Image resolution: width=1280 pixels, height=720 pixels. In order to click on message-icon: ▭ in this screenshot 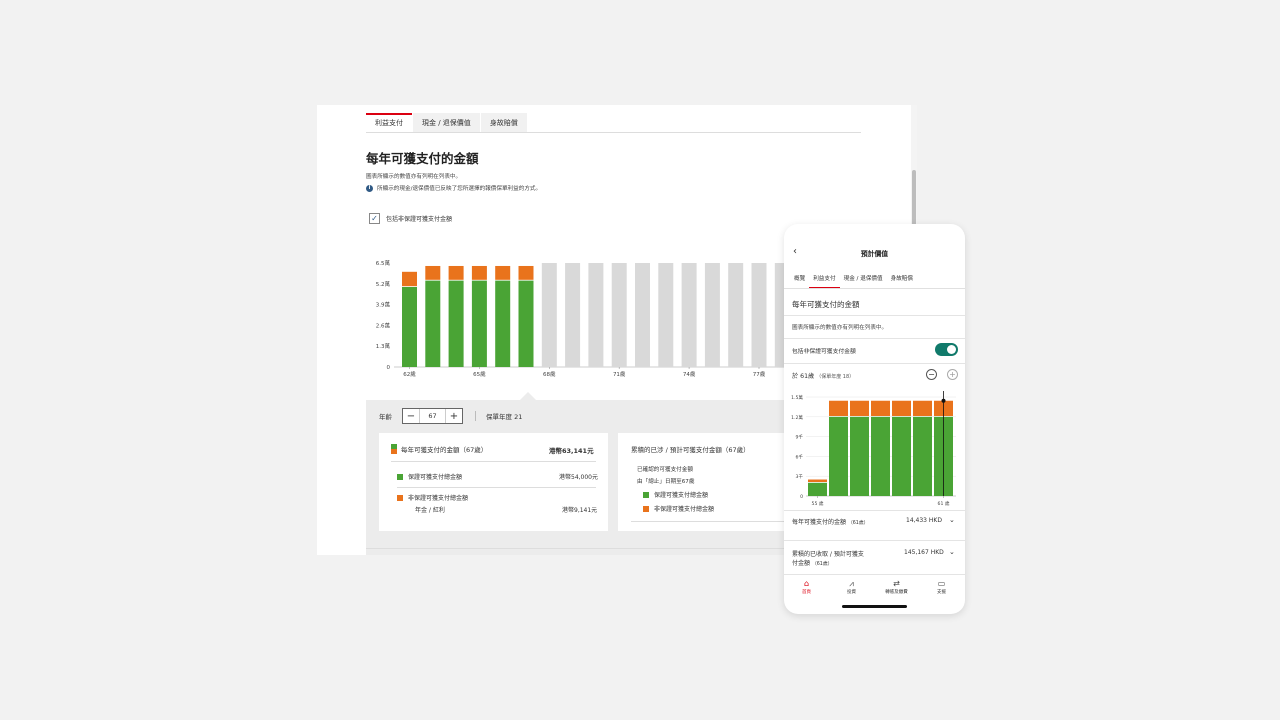, I will do `click(941, 583)`.